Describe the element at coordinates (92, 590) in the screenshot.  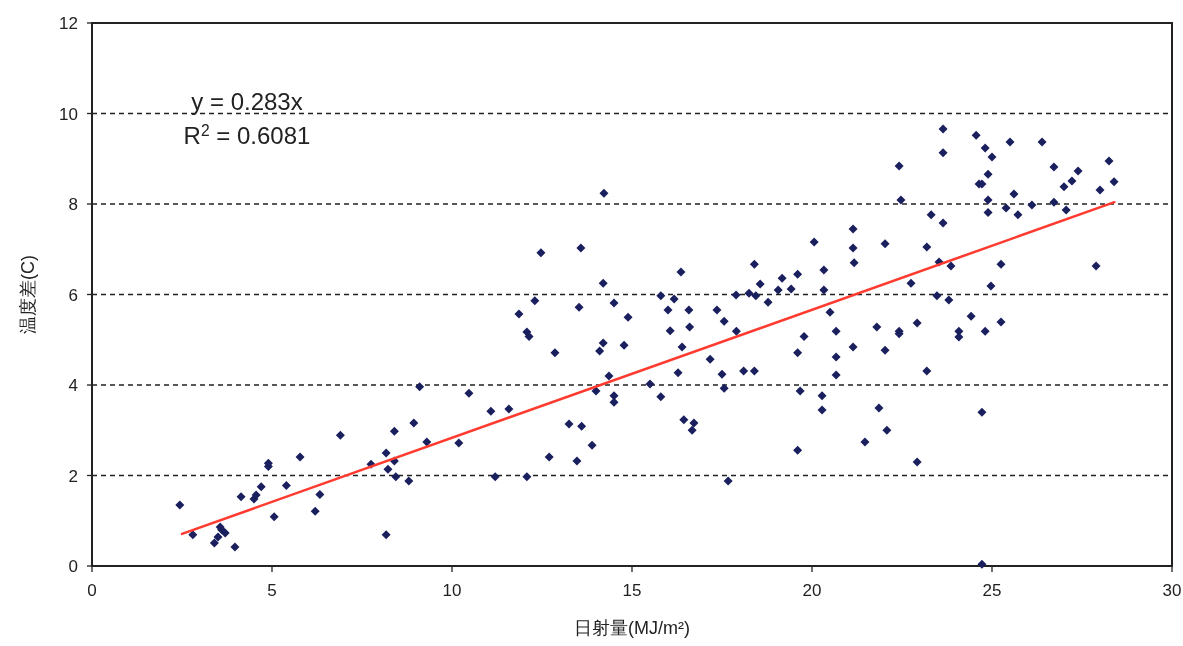
I see `x-tick-label: 0` at that location.